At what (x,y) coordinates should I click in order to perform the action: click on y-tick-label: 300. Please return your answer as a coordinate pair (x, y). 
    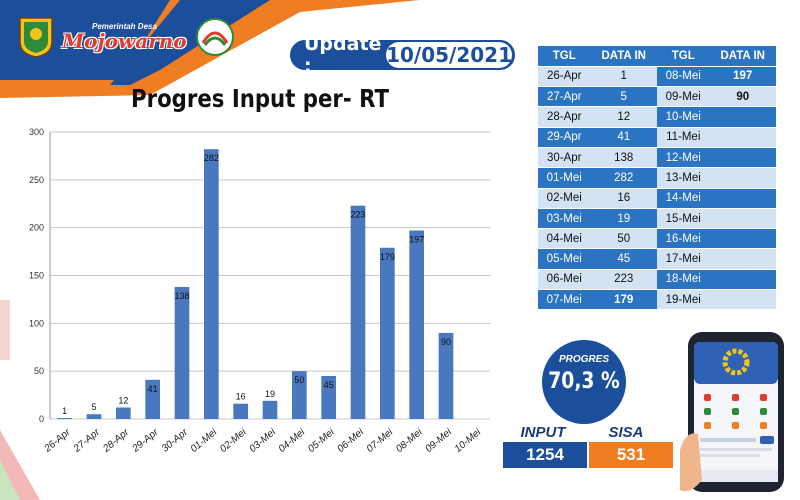
    Looking at the image, I should click on (36, 132).